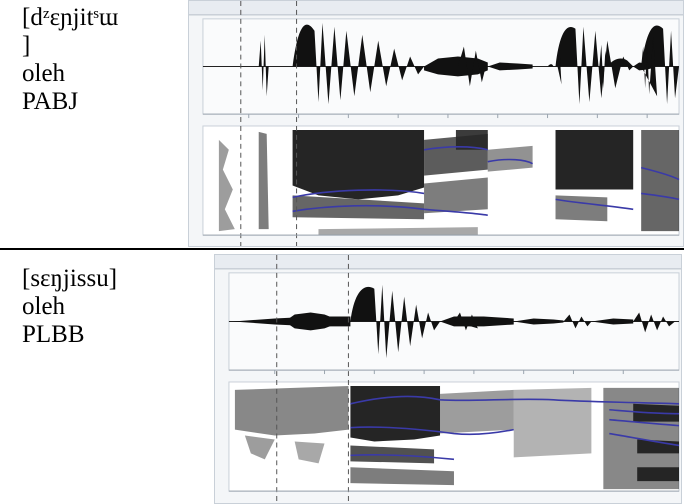 The width and height of the screenshot is (684, 504). What do you see at coordinates (97, 60) in the screenshot?
I see `transcription-label-pabj: [dᶻɛɲjitˢɯ ] oleh PABJ` at bounding box center [97, 60].